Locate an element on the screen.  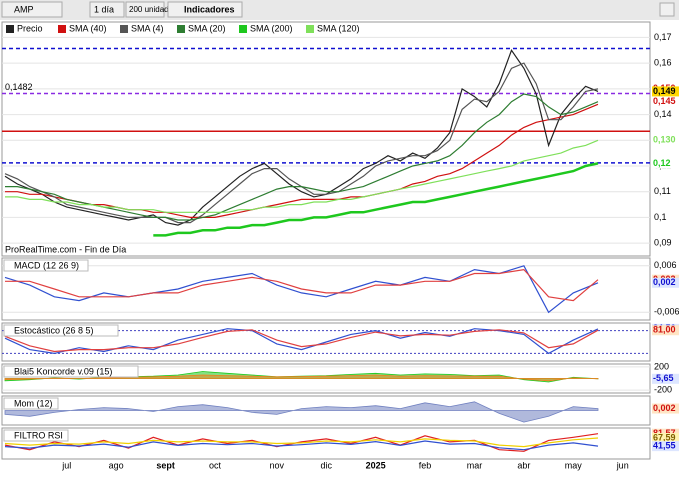
symbol: AMP is located at coordinates (24, 9).